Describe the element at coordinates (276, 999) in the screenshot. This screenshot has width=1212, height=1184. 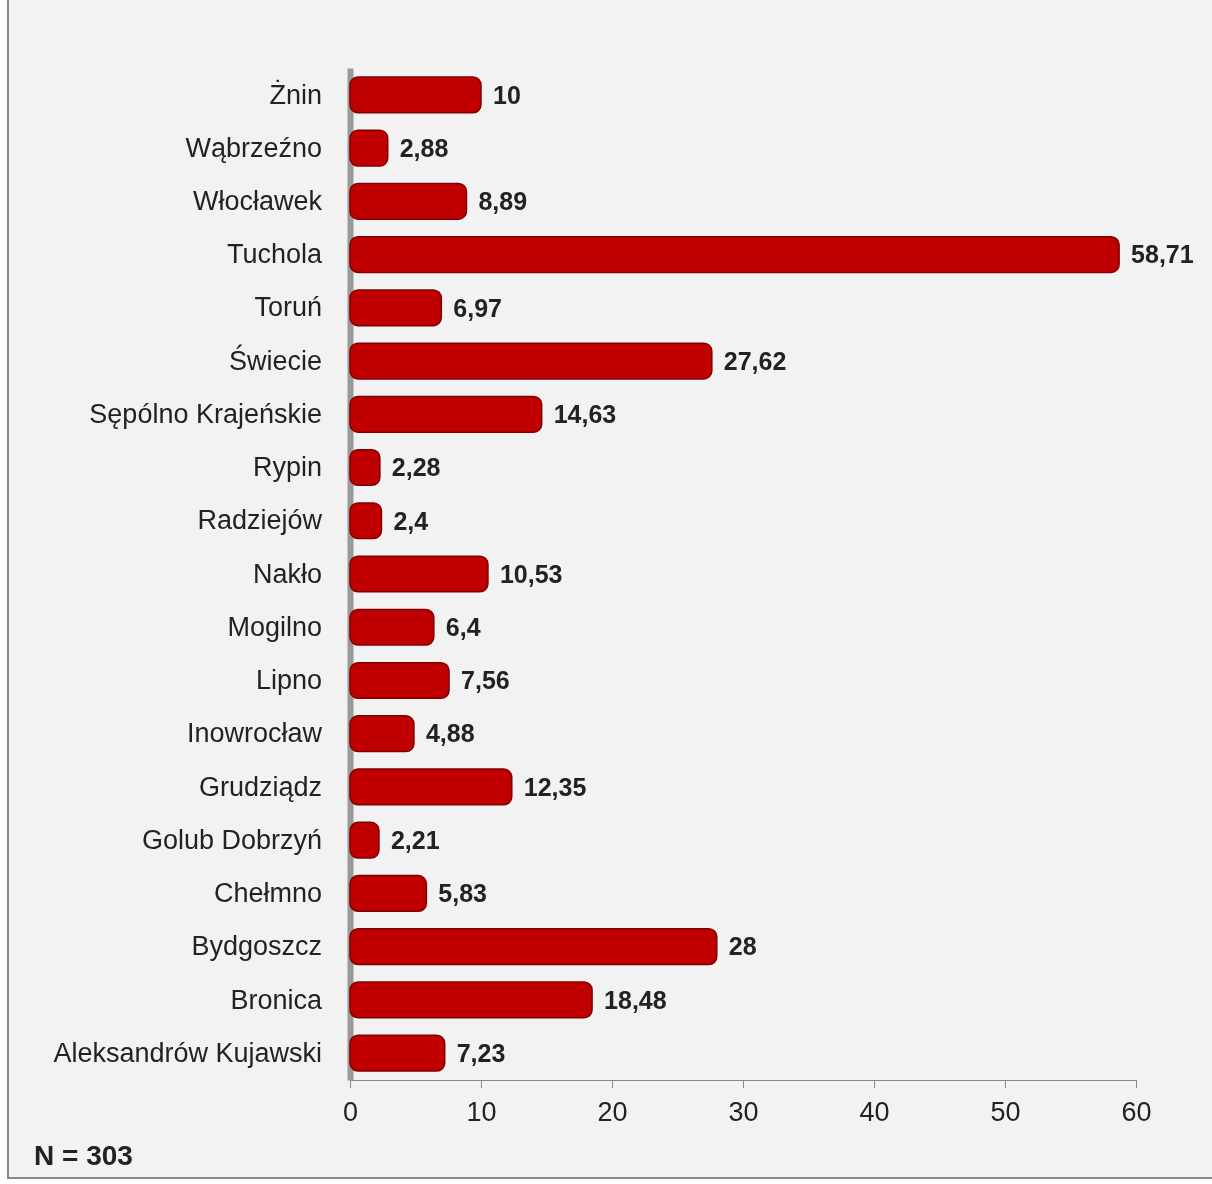
I see `y-tick-label: Bronica` at that location.